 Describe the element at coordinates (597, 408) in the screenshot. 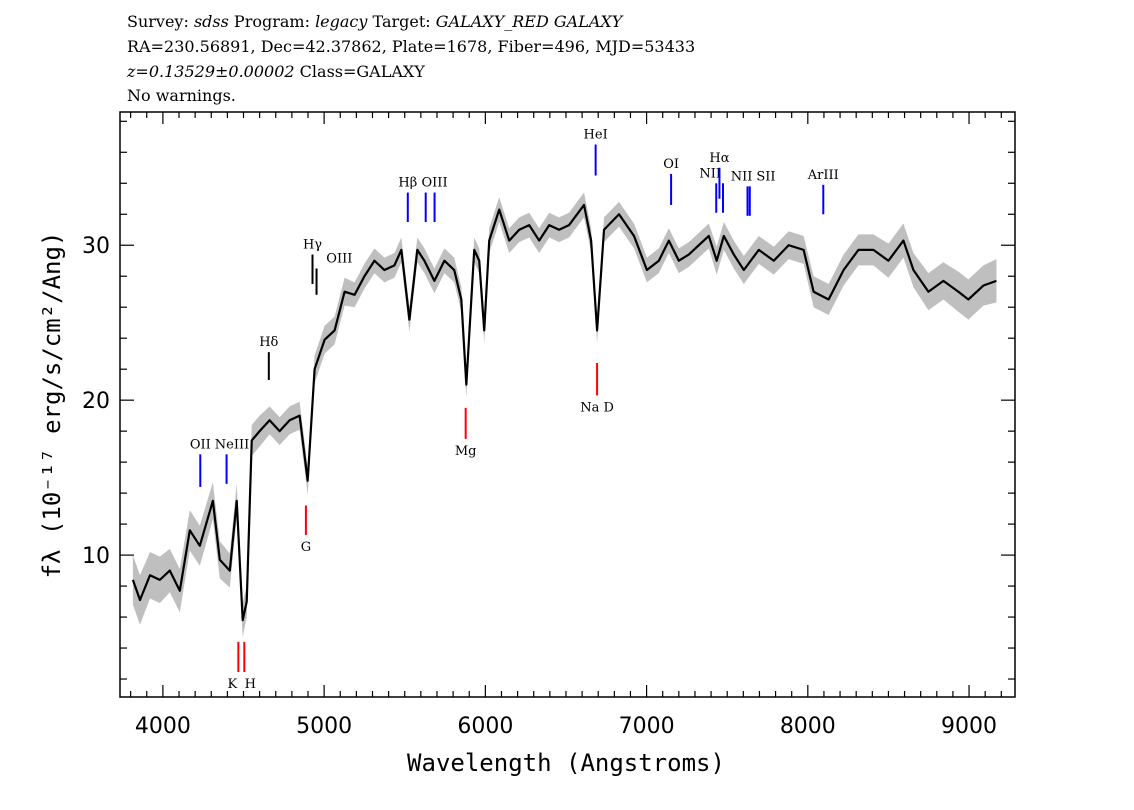

I see `line-label: Na D` at that location.